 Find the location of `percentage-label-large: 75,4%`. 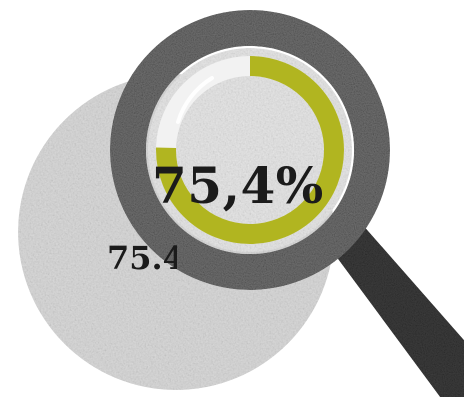

percentage-label-large: 75,4% is located at coordinates (238, 185).